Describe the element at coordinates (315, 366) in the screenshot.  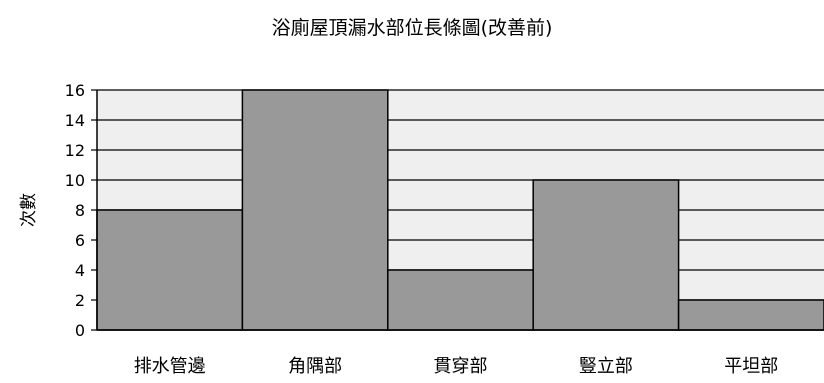
I see `x-category-label: 角隅部` at that location.